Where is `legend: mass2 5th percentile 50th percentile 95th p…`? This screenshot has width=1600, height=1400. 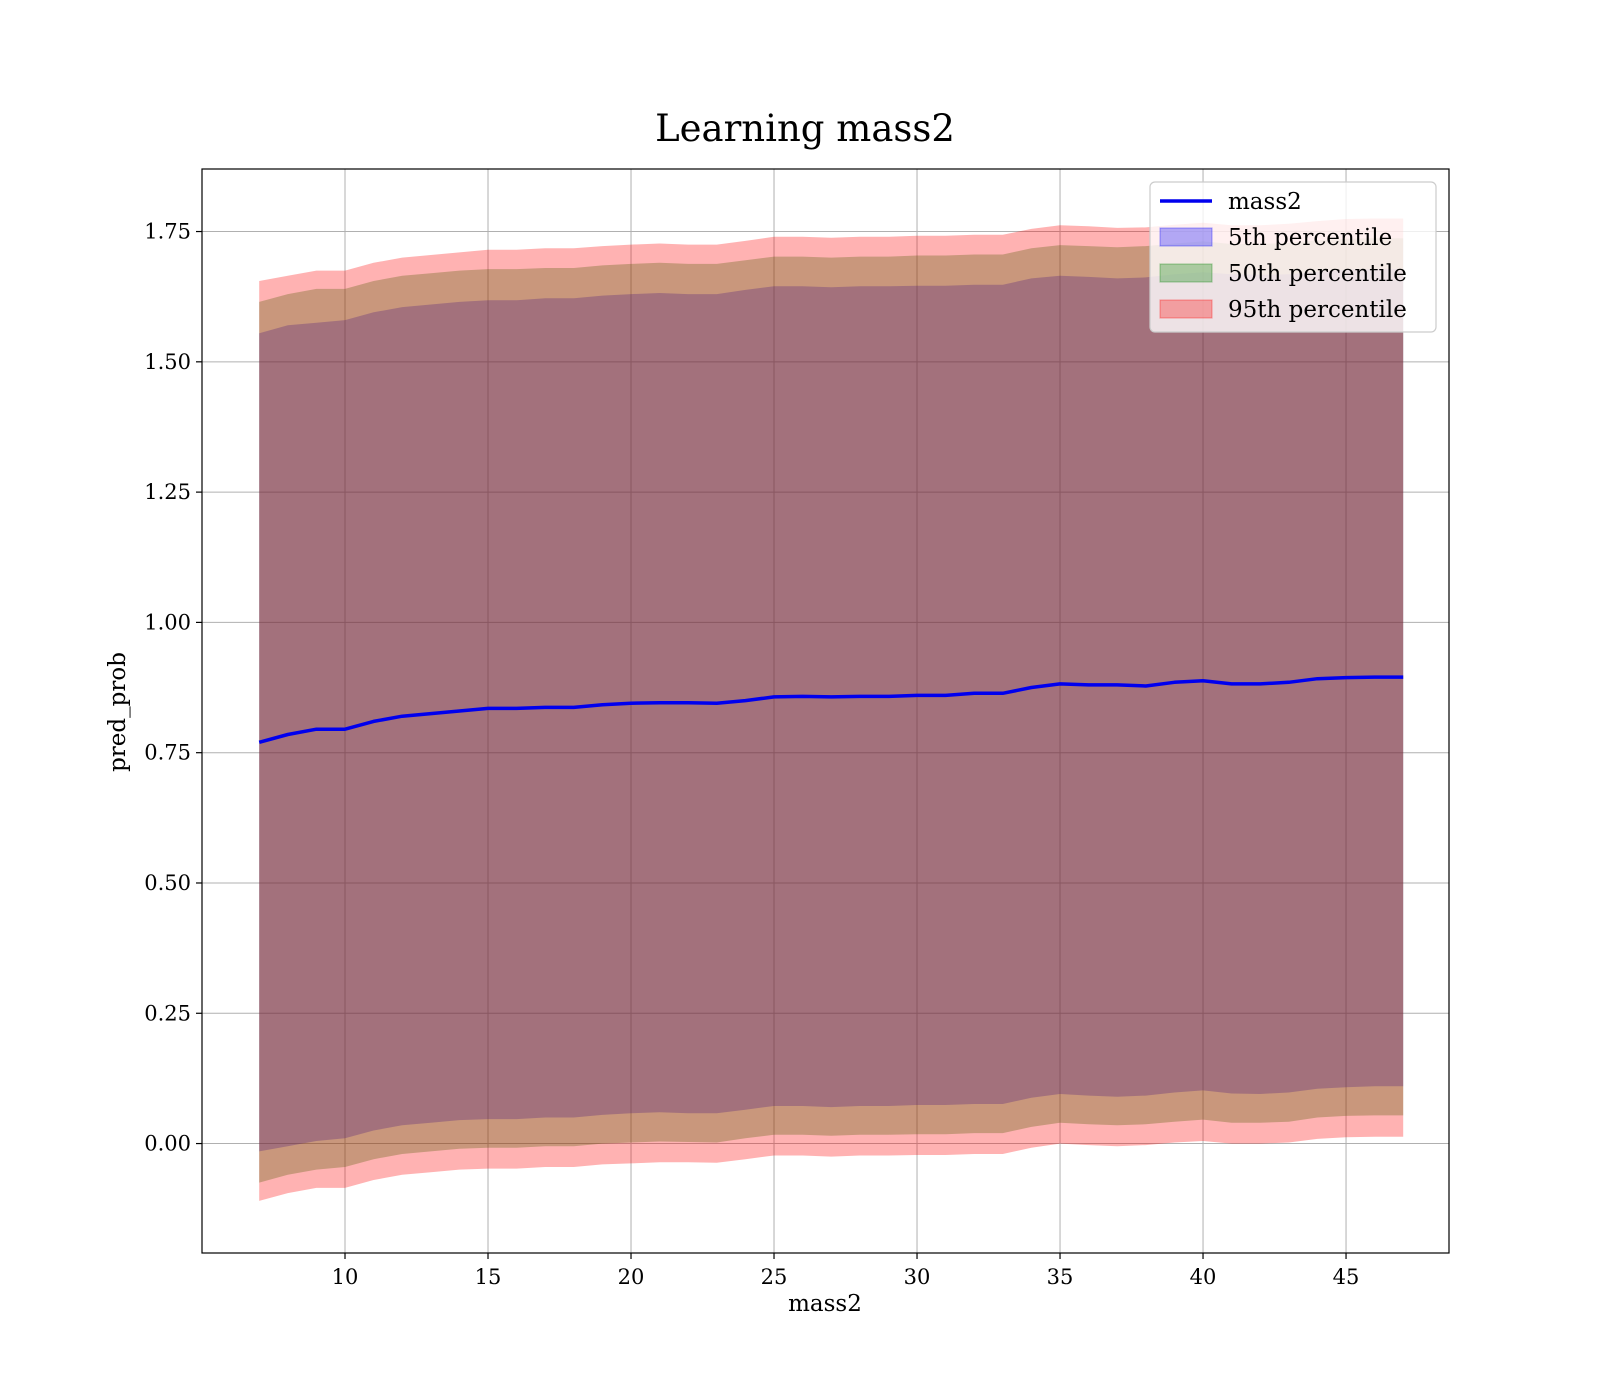 legend: mass2 5th percentile 50th percentile 95th p… is located at coordinates (1293, 257).